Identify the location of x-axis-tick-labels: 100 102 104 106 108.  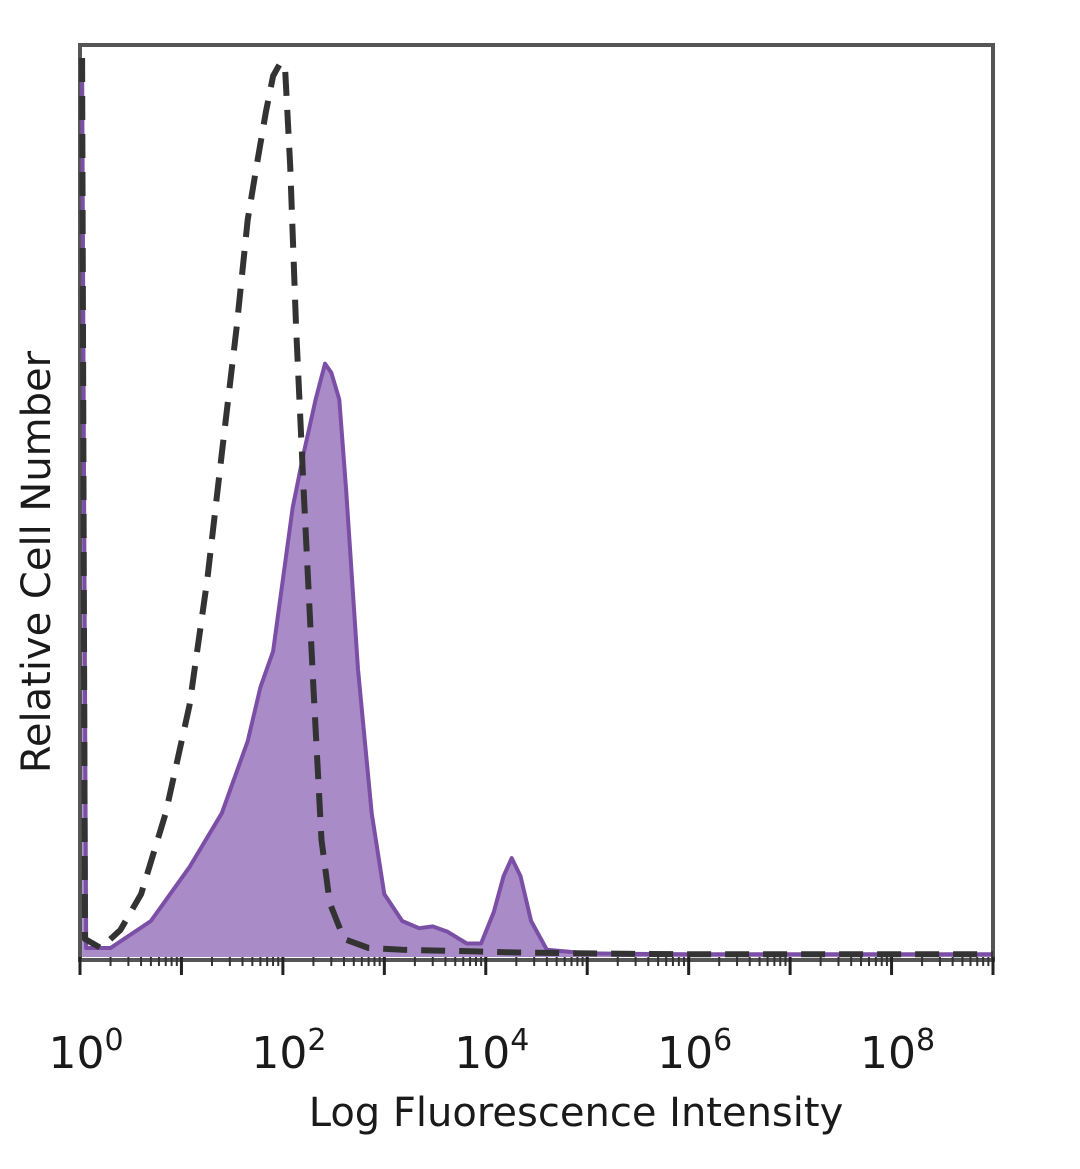
(491, 1051).